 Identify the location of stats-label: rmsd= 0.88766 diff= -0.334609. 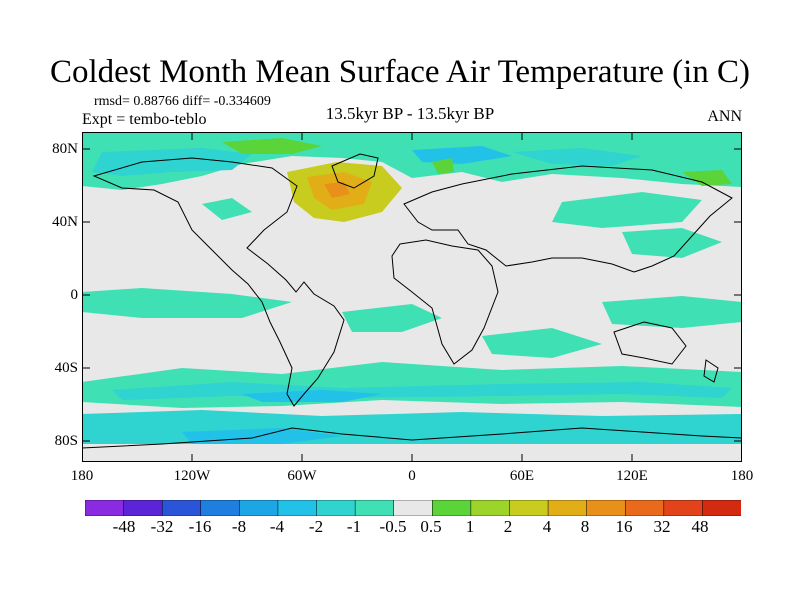
(182, 101).